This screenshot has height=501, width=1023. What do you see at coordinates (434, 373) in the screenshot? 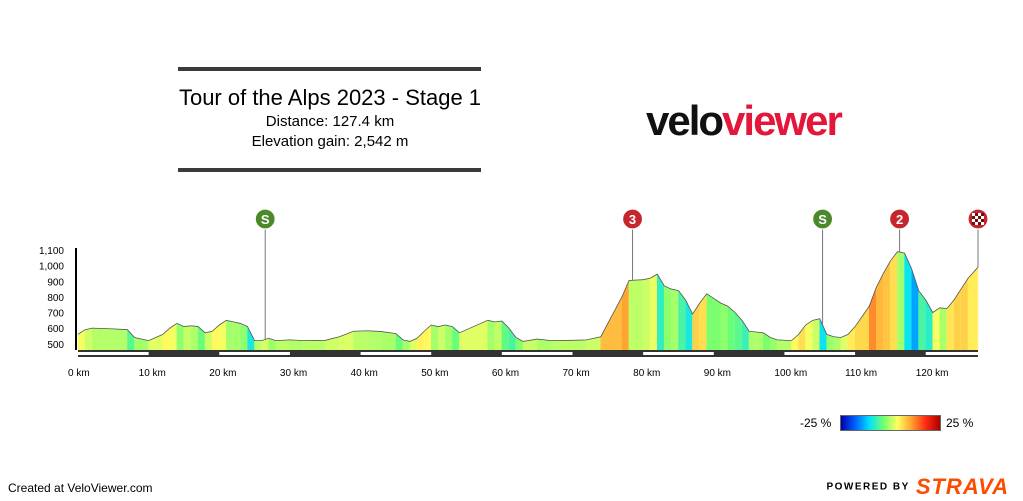
I see `x-tick-label: 50 km` at bounding box center [434, 373].